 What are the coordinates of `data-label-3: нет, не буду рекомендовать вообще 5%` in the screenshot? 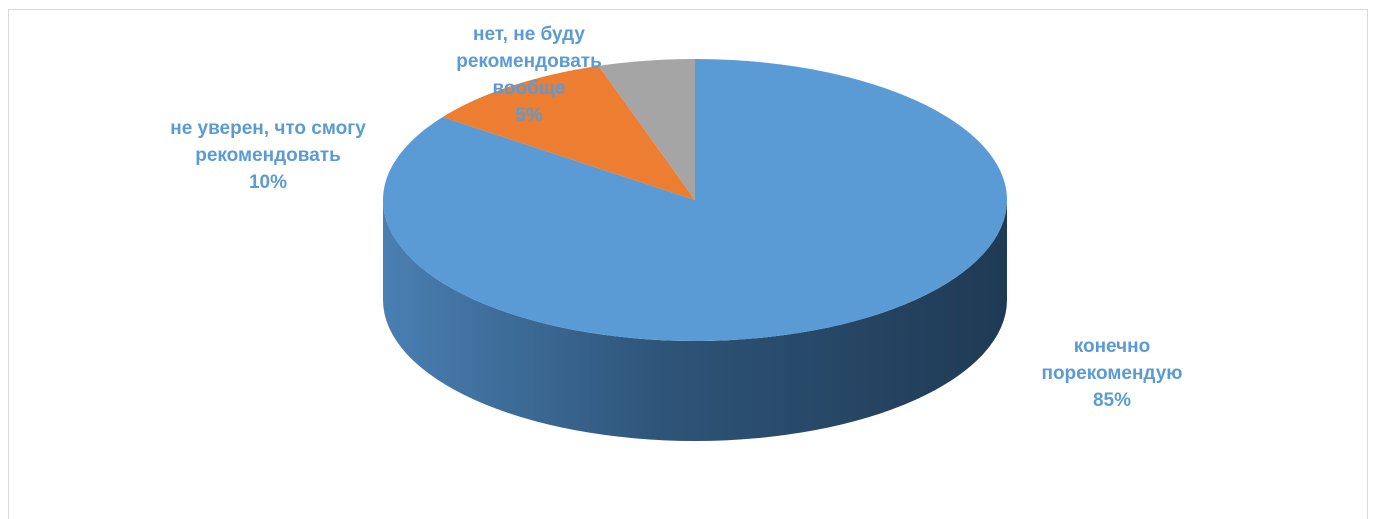 It's located at (529, 75).